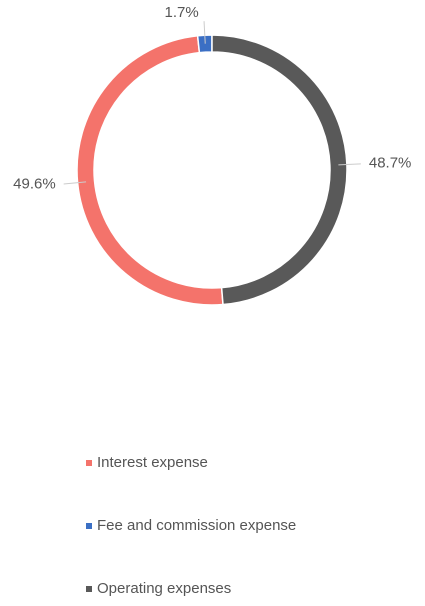 The height and width of the screenshot is (606, 425). Describe the element at coordinates (34, 184) in the screenshot. I see `data-label: 49.6%` at that location.